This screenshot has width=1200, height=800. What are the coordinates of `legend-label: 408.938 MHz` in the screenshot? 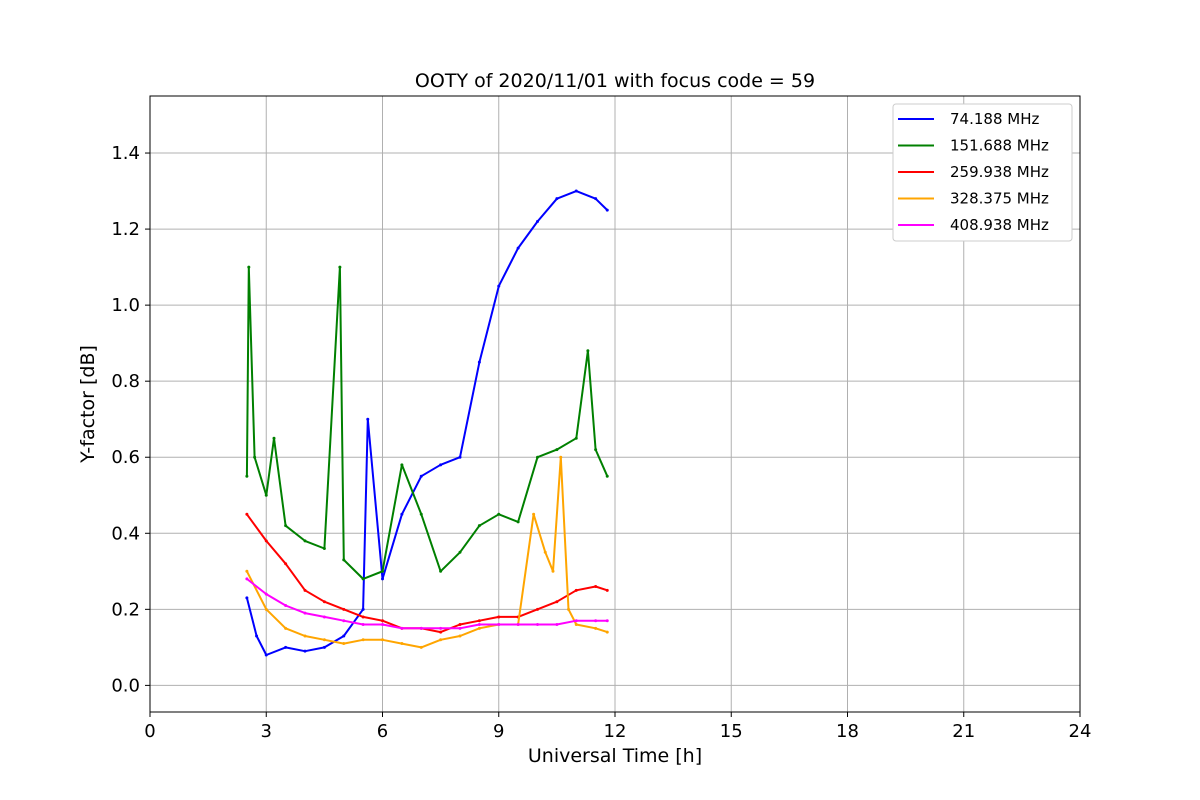 It's located at (999, 225).